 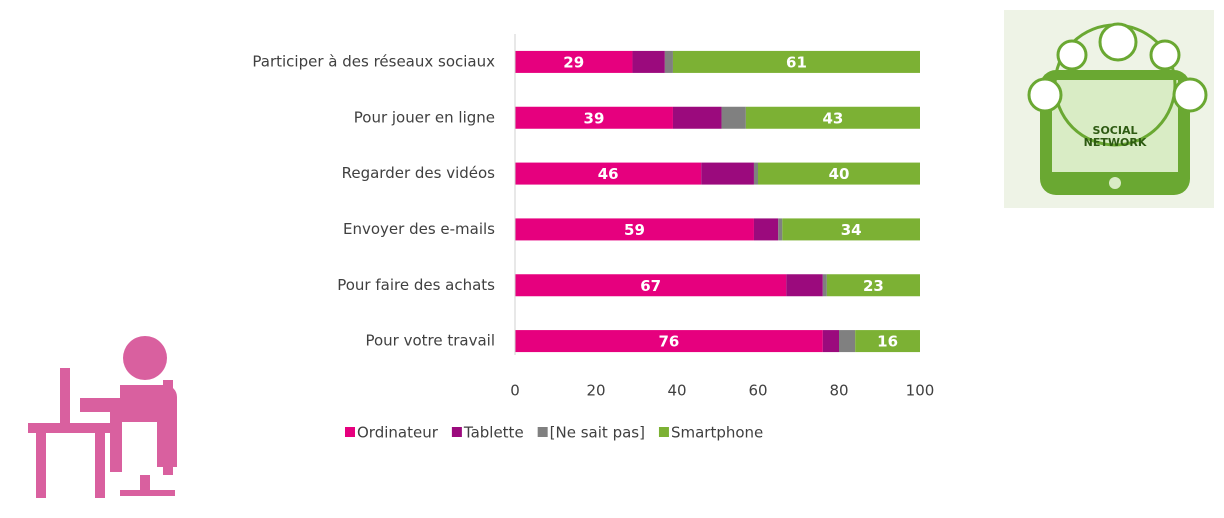 What do you see at coordinates (1109, 109) in the screenshot?
I see `social-network-illustration: SOCIAL NETWORK` at bounding box center [1109, 109].